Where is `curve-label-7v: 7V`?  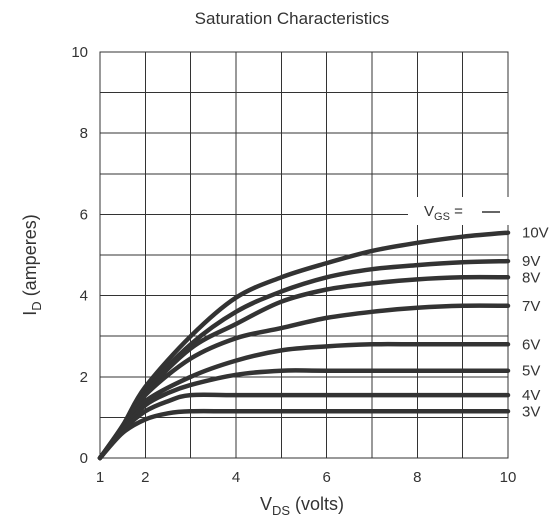 curve-label-7v: 7V is located at coordinates (531, 306).